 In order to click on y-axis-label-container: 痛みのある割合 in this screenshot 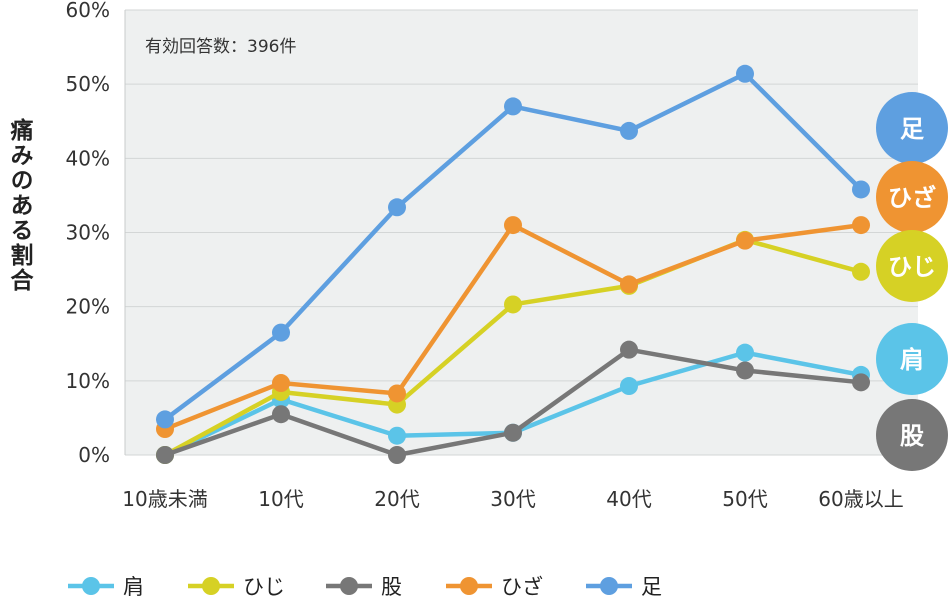, I will do `click(17, 205)`.